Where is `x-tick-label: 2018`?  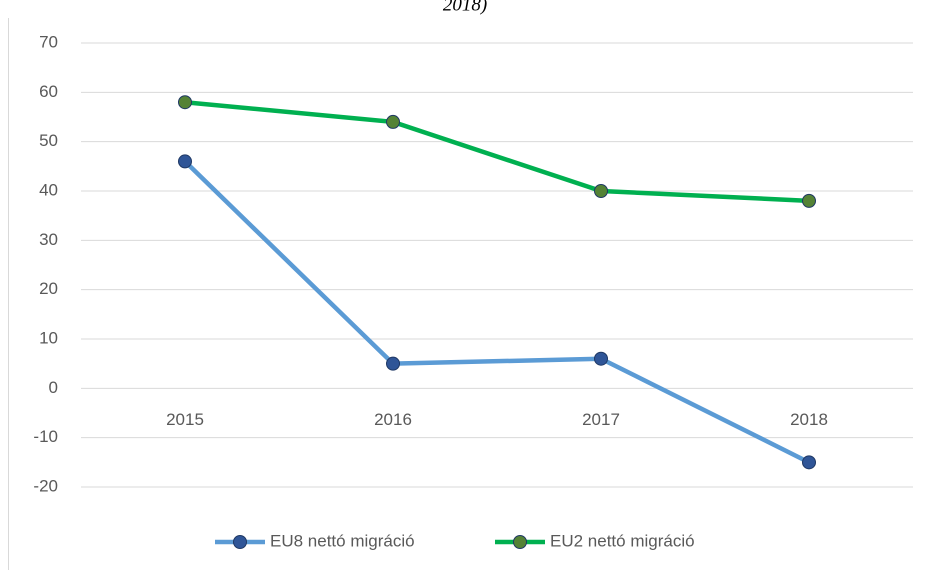
x-tick-label: 2018 is located at coordinates (809, 419).